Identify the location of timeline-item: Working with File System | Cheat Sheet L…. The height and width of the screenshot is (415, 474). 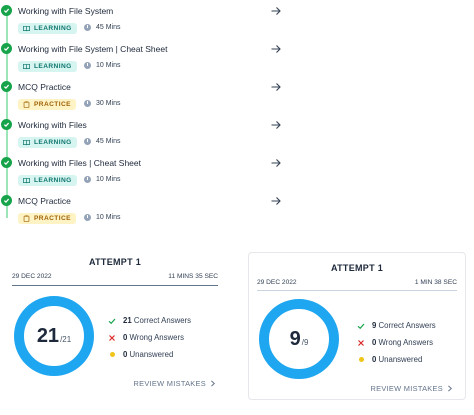
(145, 58).